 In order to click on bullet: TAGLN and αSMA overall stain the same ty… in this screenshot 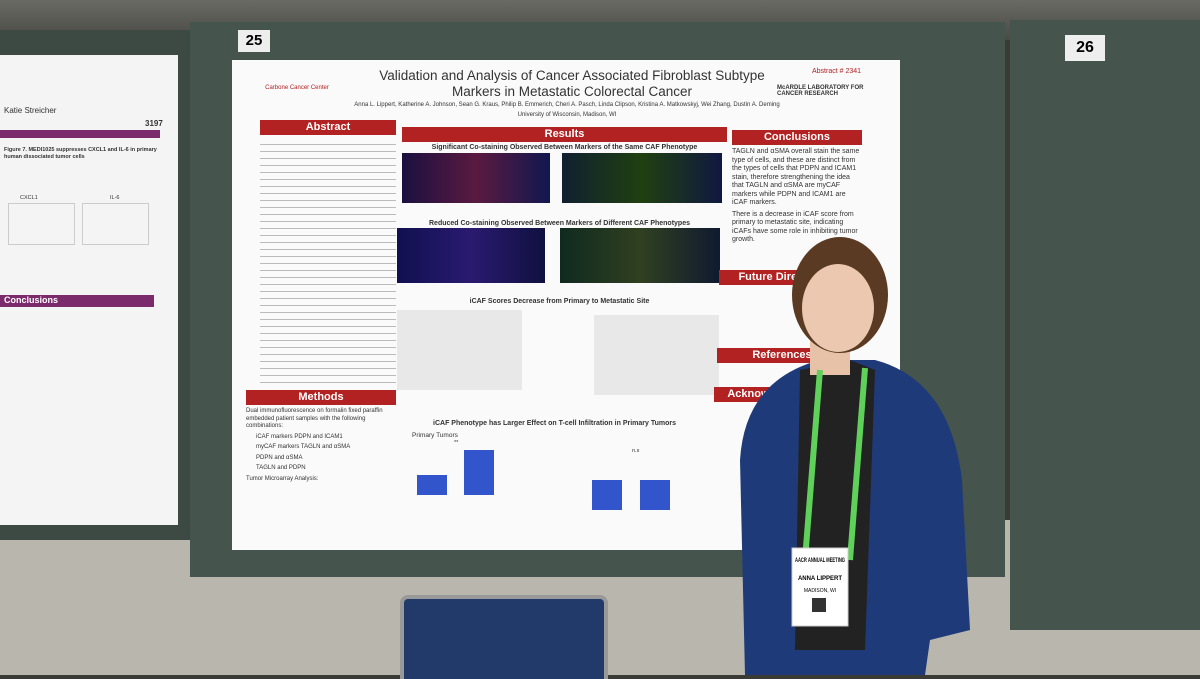, I will do `click(796, 177)`.